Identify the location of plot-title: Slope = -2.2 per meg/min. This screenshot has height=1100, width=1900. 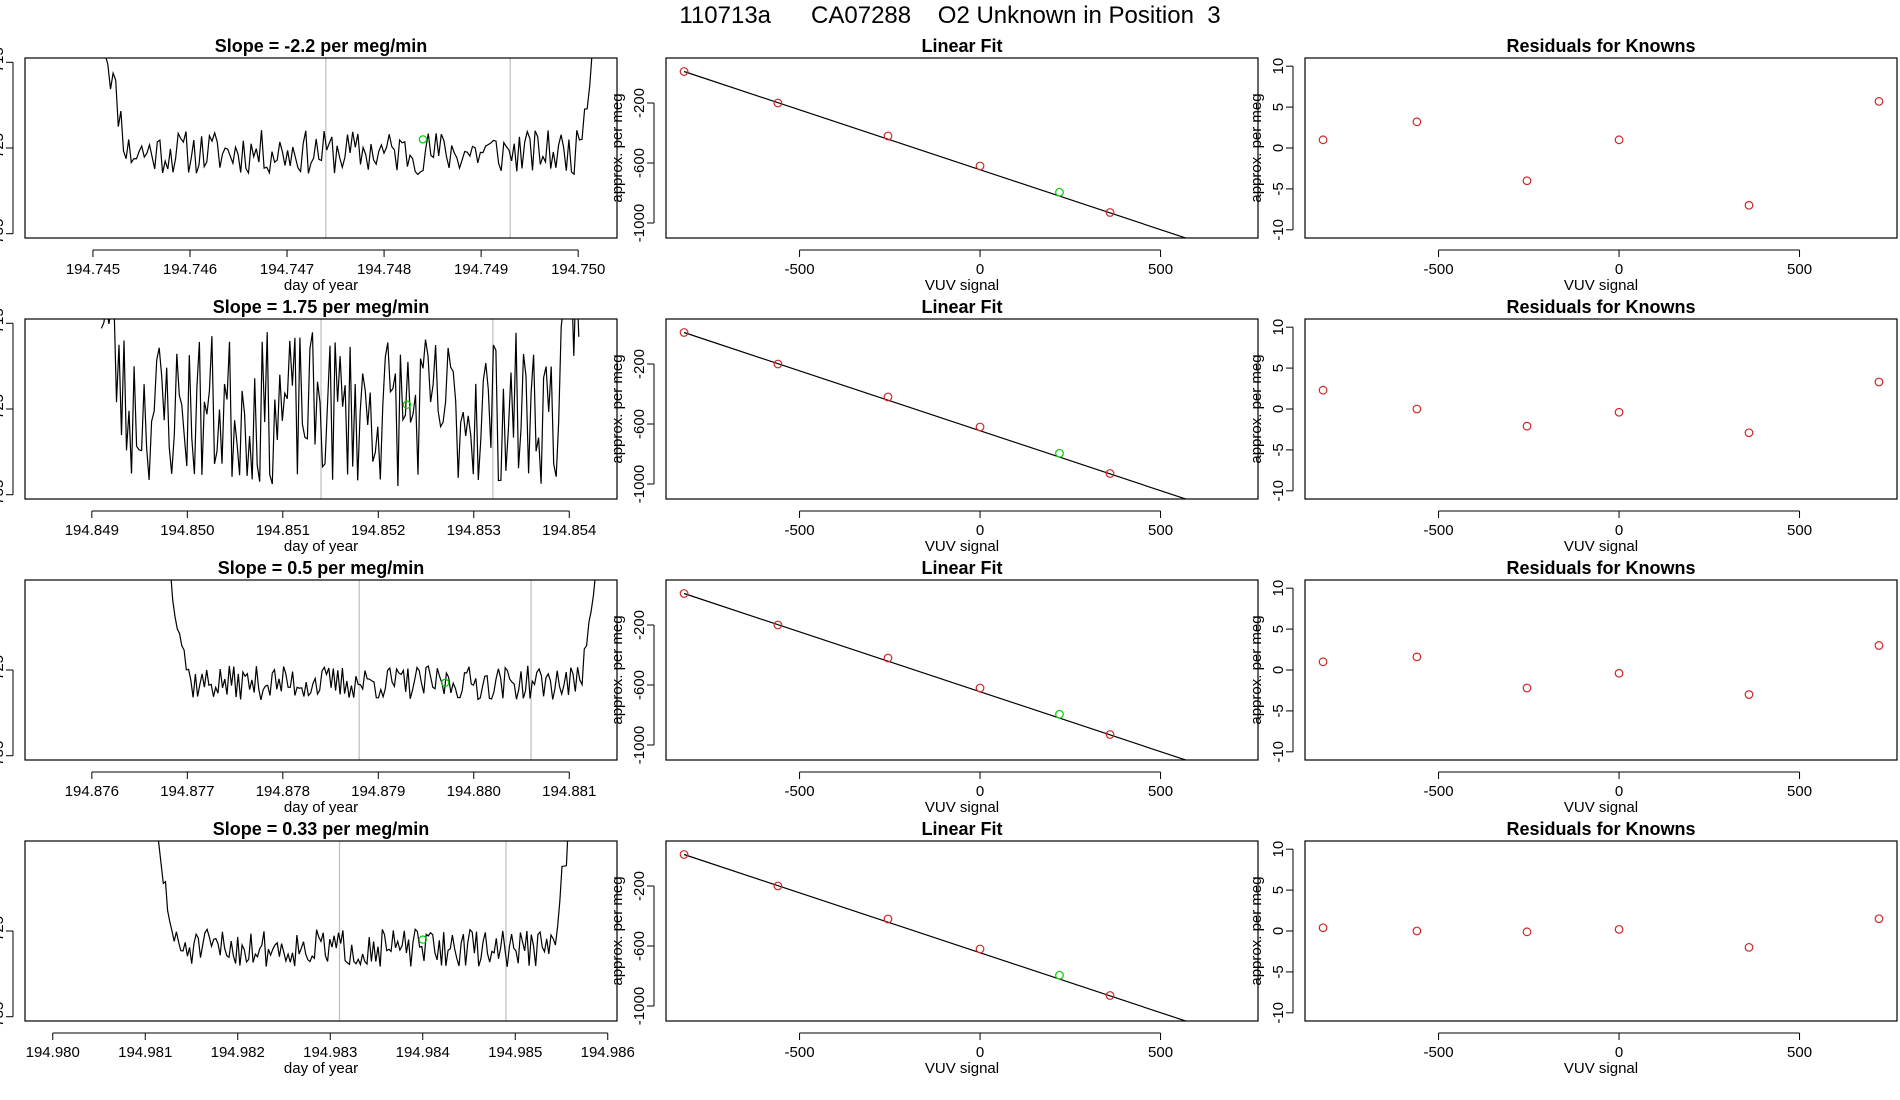
(321, 46).